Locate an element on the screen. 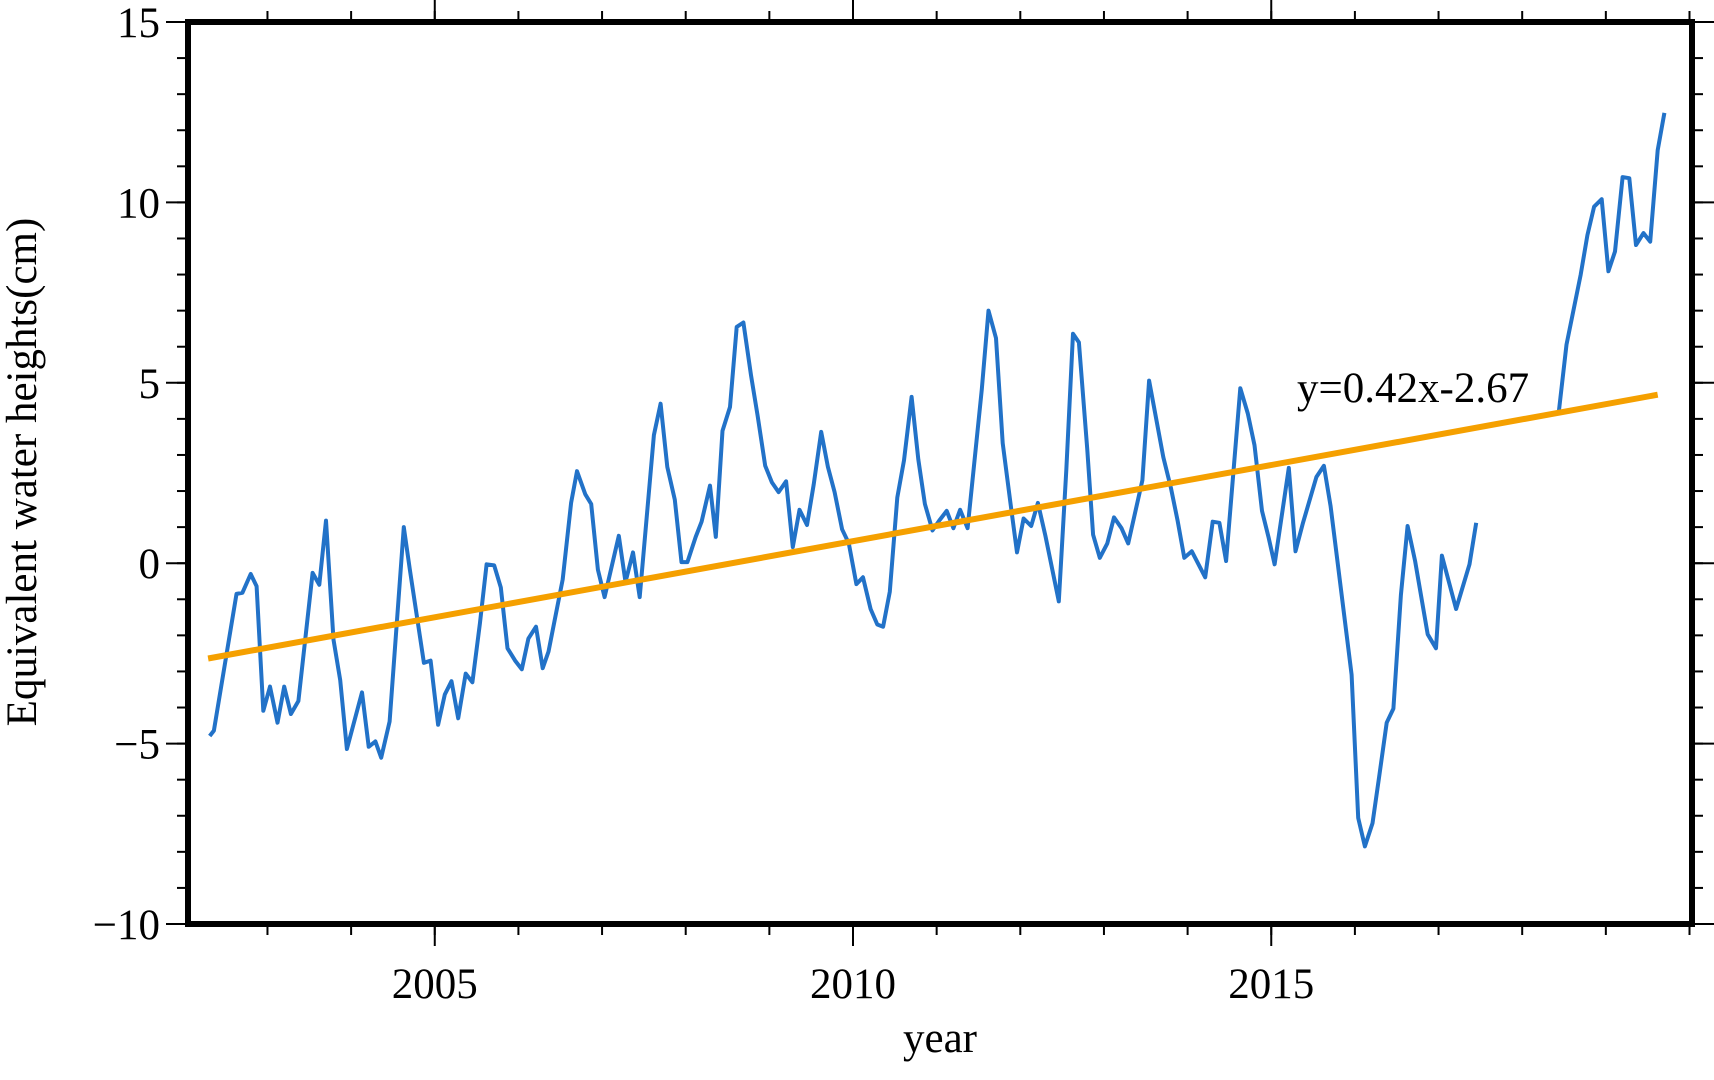 The width and height of the screenshot is (1714, 1080). y-tick-label: 0 is located at coordinates (150, 564).